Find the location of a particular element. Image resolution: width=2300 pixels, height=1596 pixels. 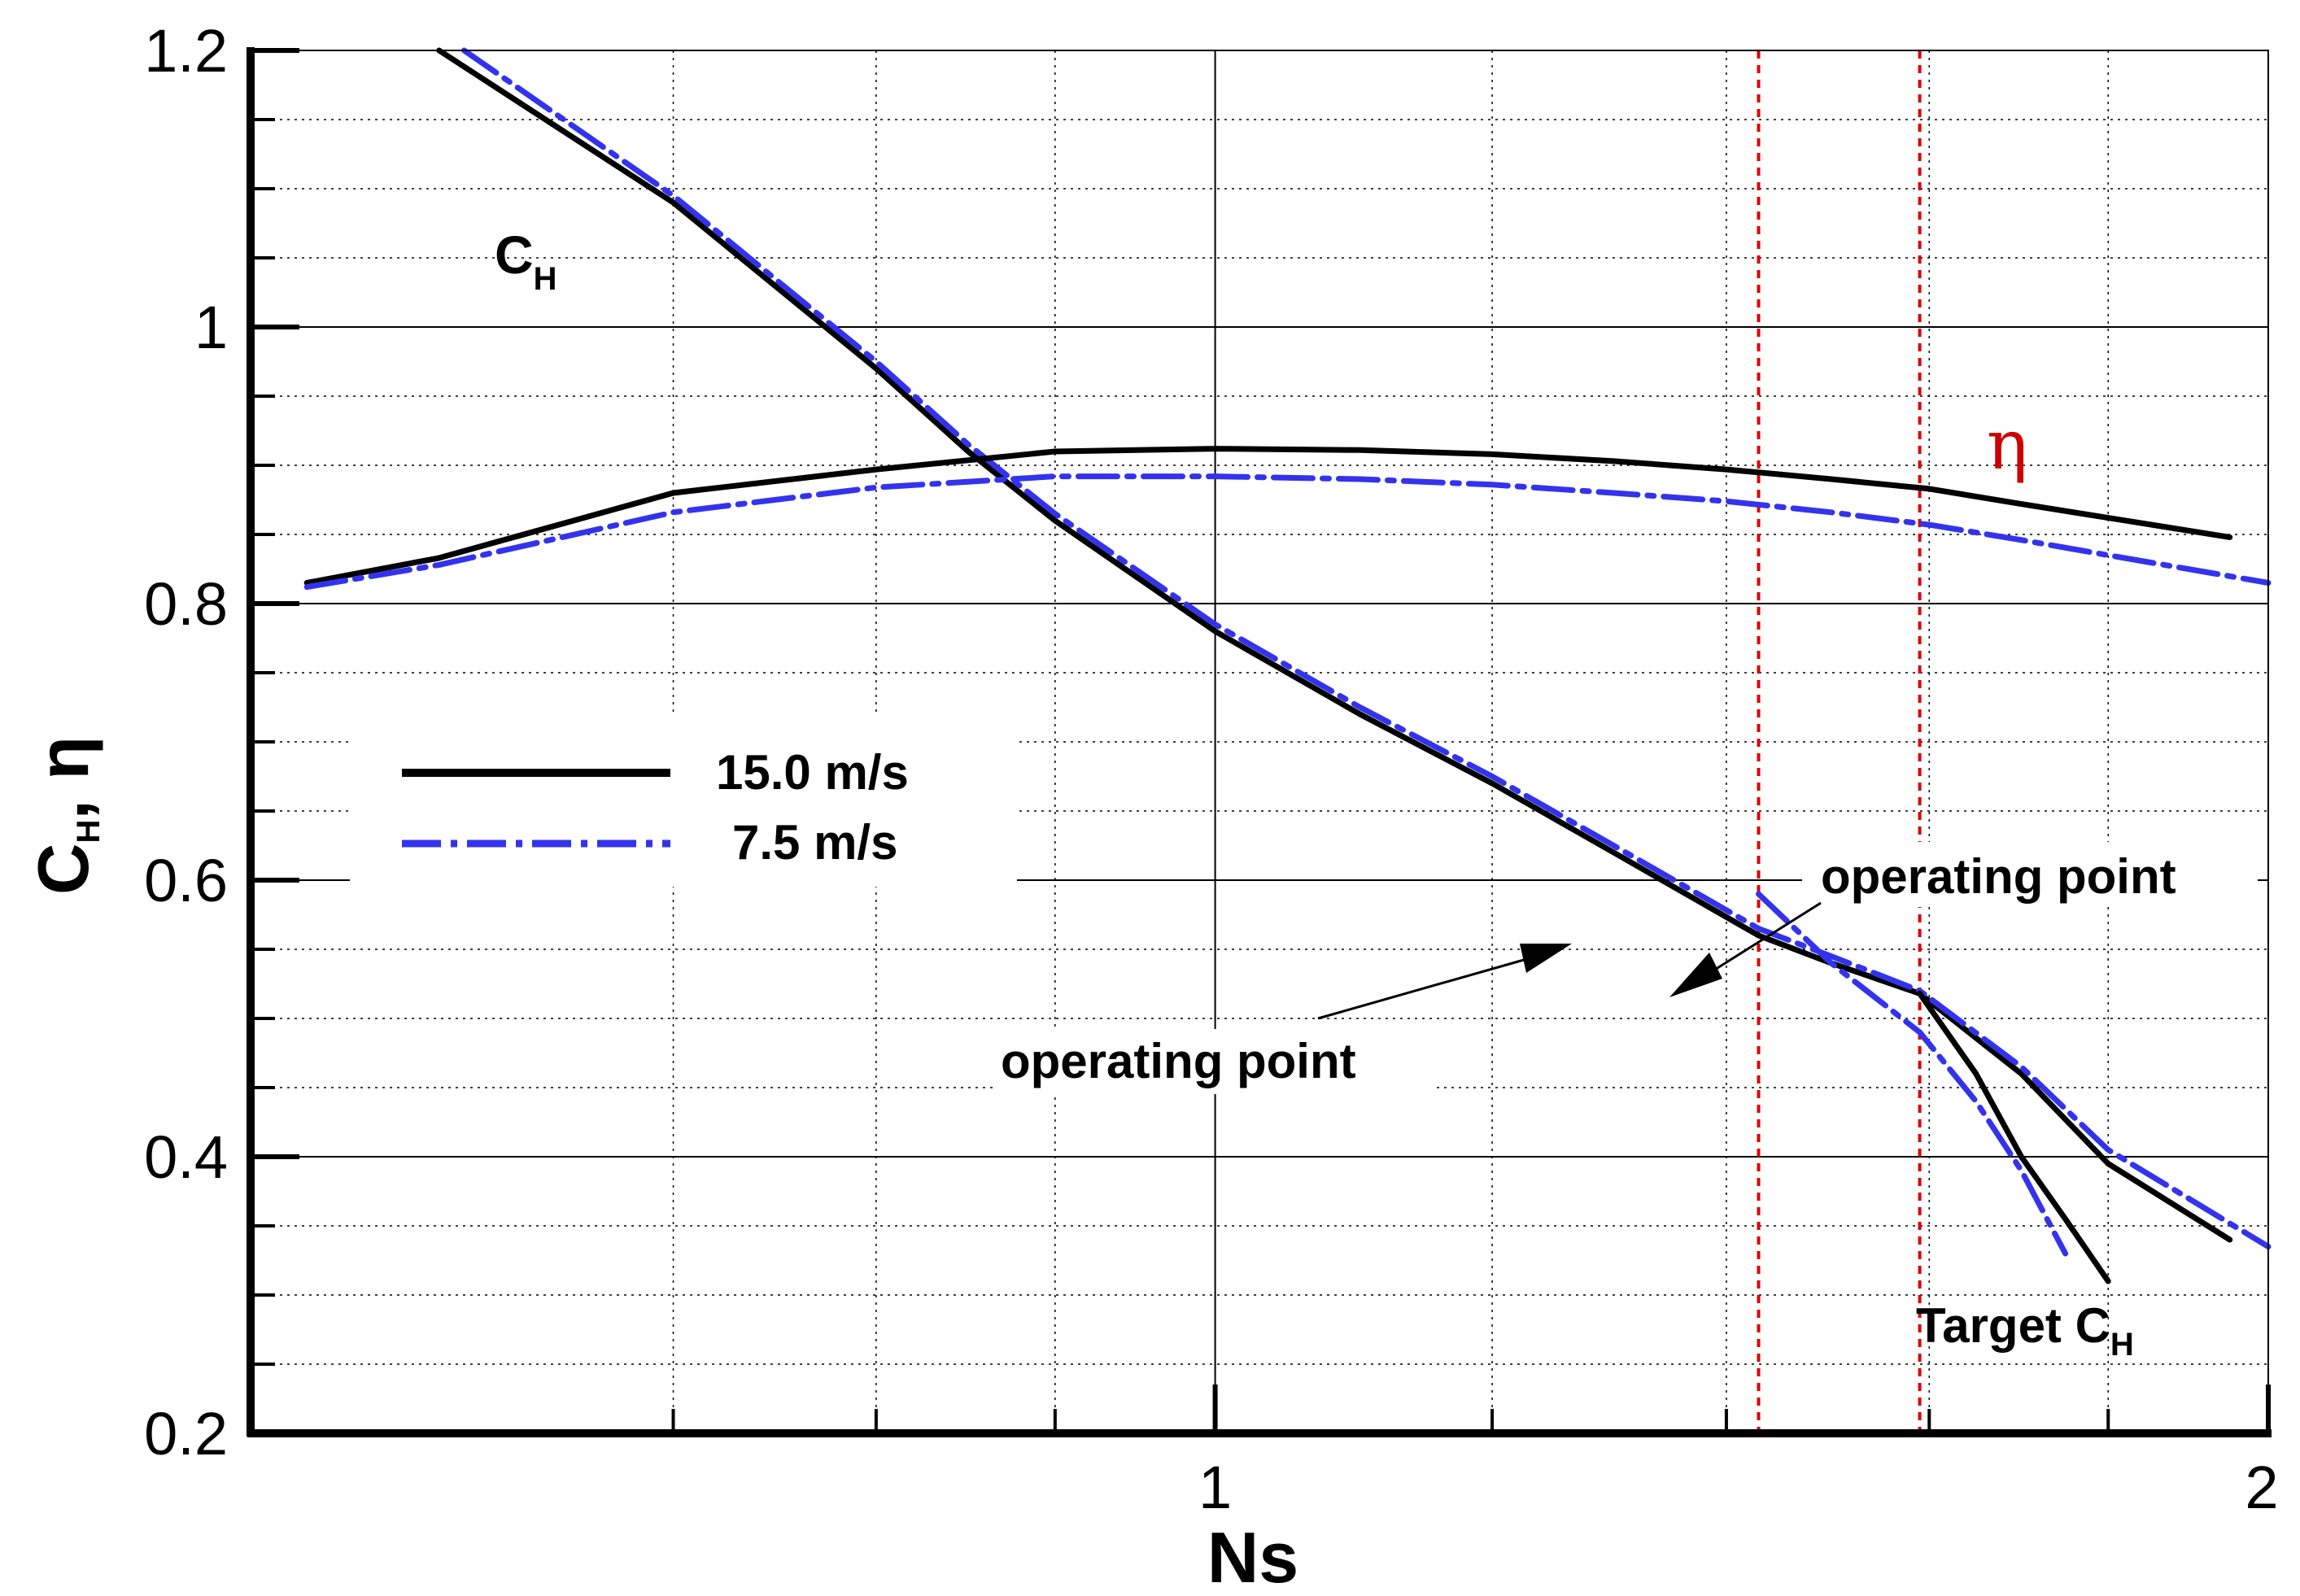

op-left-leader is located at coordinates (1423, 988).